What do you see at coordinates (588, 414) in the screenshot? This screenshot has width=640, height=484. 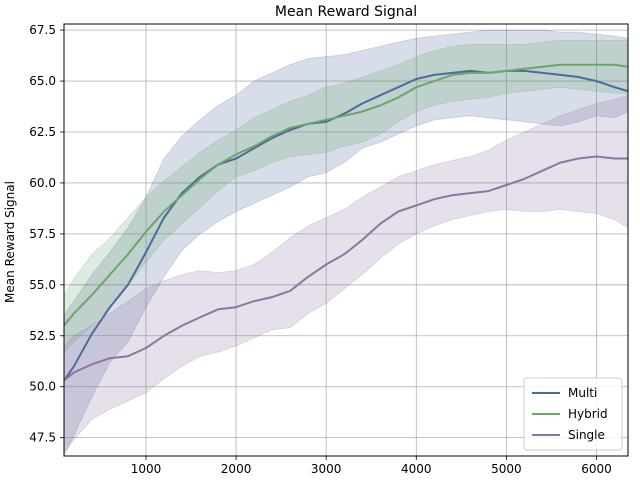 I see `legend-label-hybrid: Hybrid` at bounding box center [588, 414].